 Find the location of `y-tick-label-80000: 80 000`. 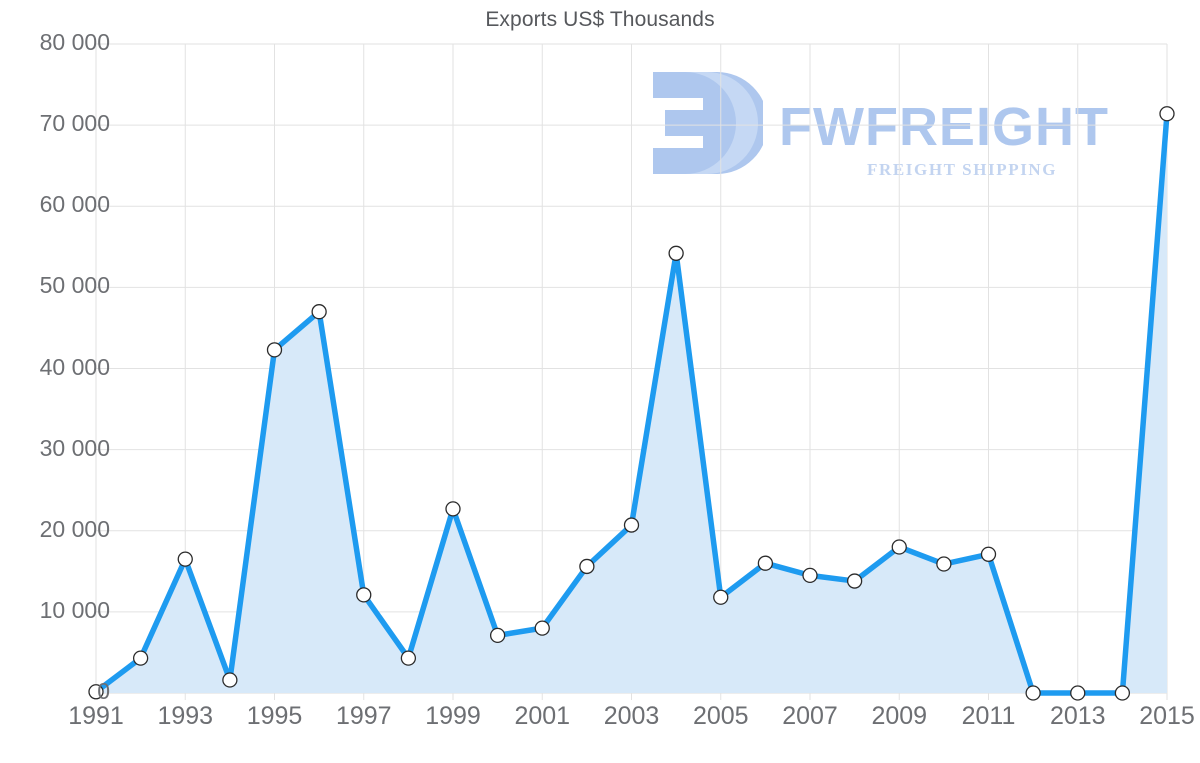

y-tick-label-80000: 80 000 is located at coordinates (74, 42).